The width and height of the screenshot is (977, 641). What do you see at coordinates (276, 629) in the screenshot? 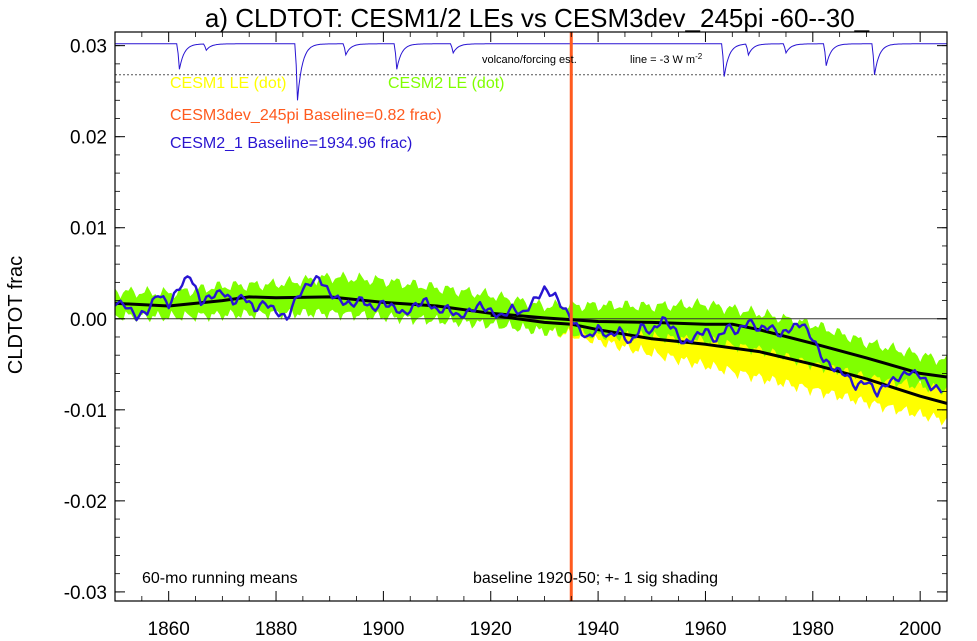
I see `x-tick-label: 1880` at bounding box center [276, 629].